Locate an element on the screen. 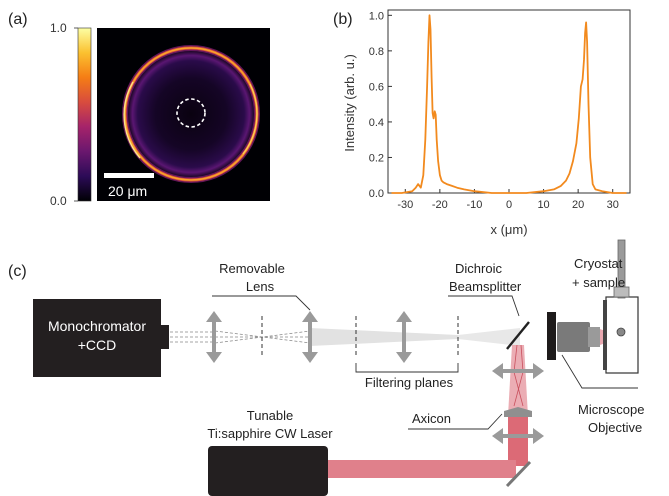 The height and width of the screenshot is (496, 669). cryostat-rod-base is located at coordinates (621, 292).